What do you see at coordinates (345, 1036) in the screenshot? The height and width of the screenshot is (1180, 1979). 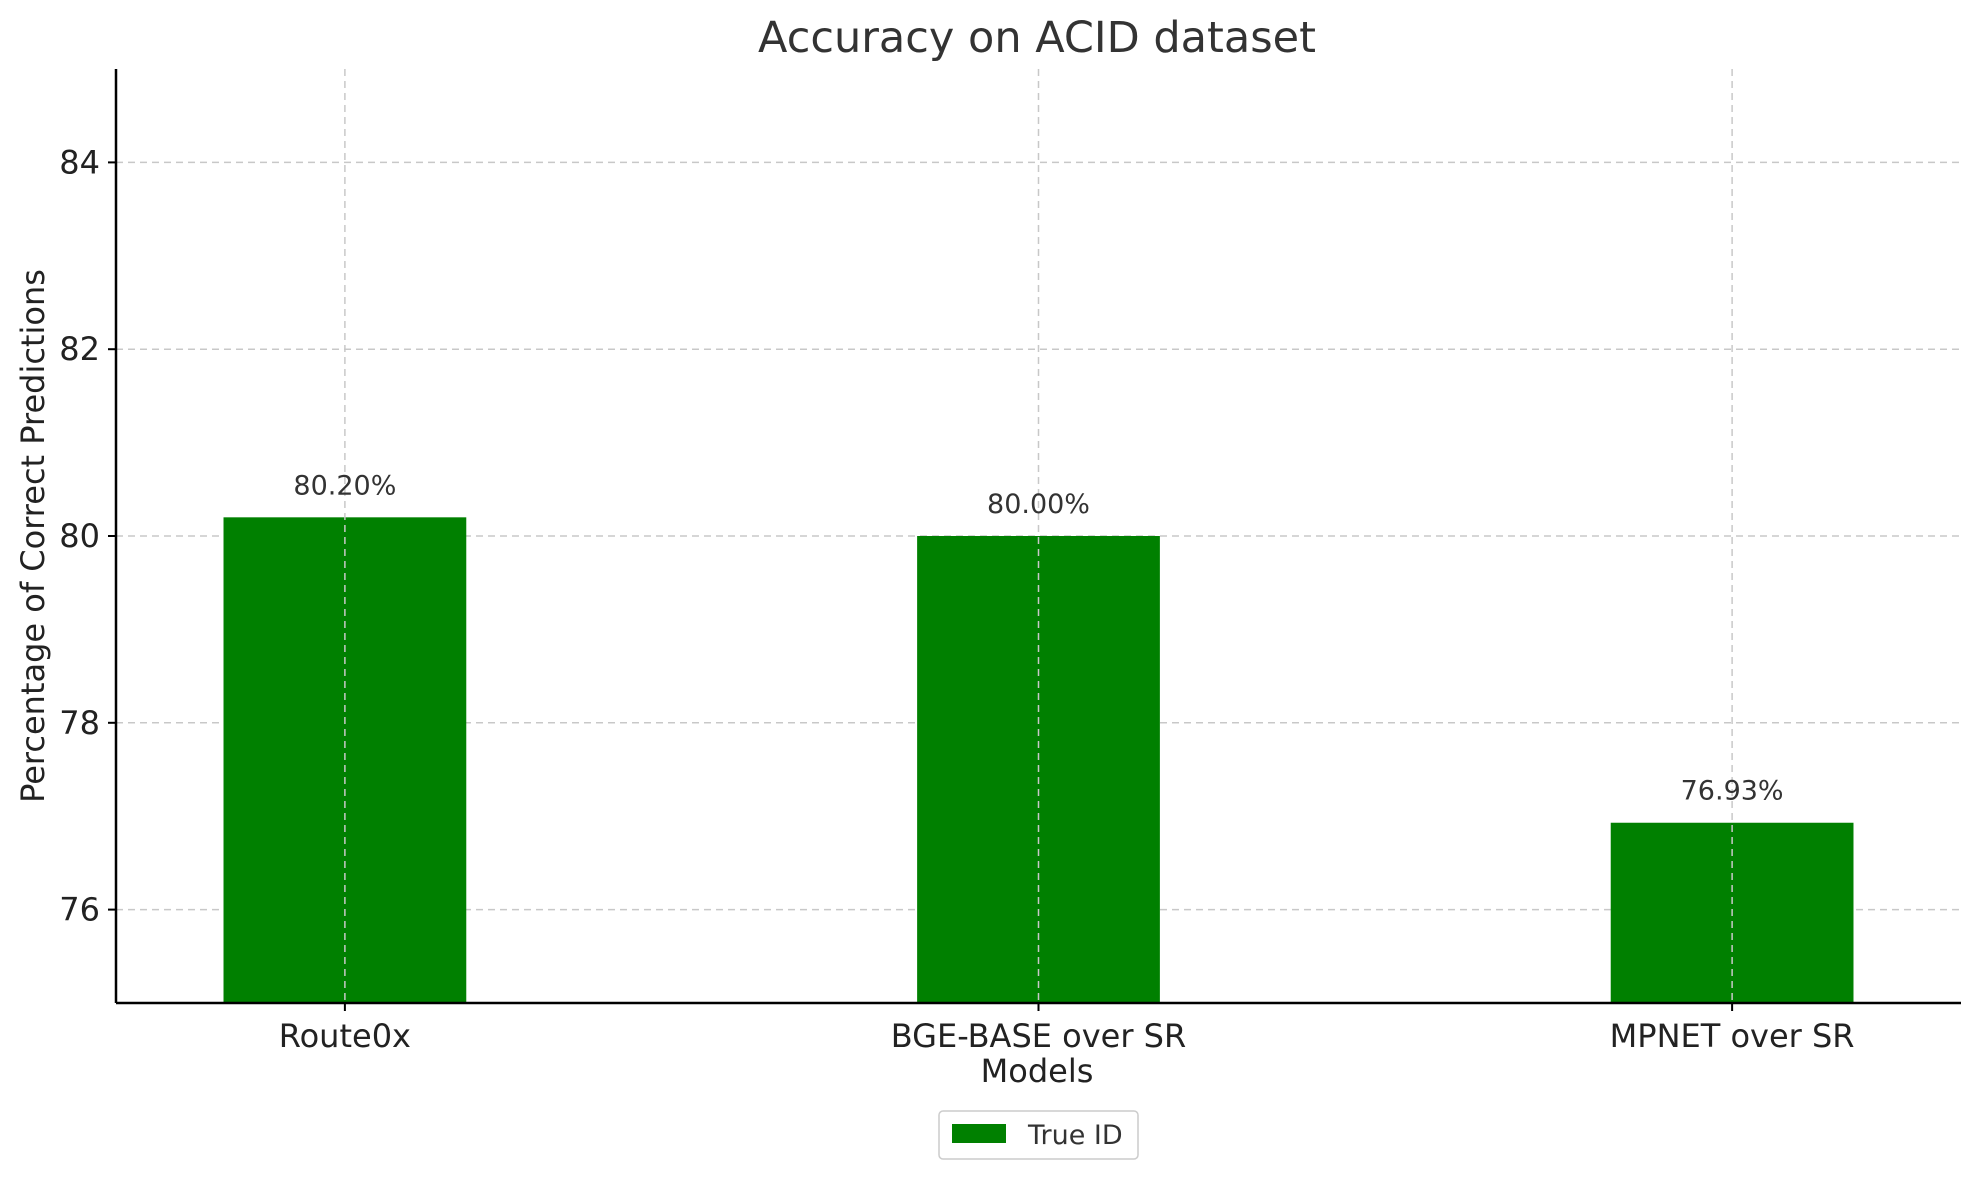 I see `x-tick-label: Route0x` at bounding box center [345, 1036].